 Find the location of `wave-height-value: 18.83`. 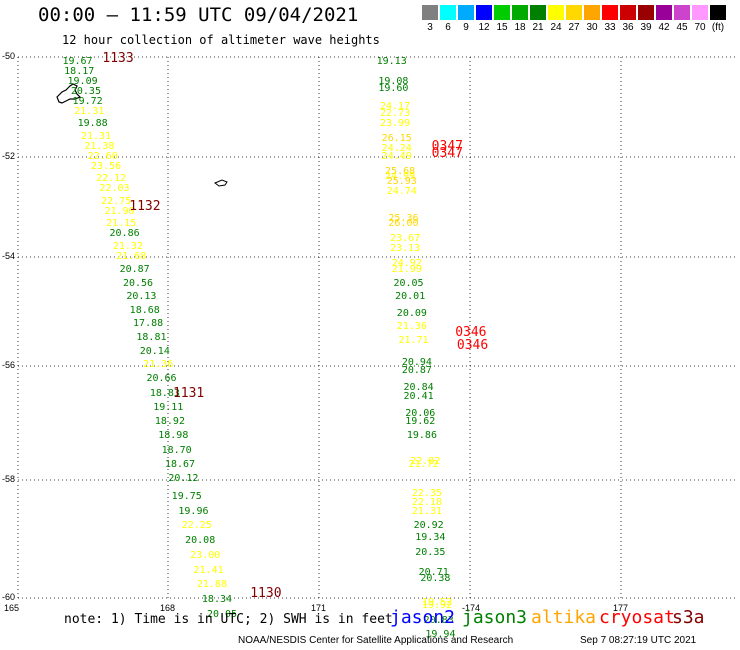

wave-height-value: 18.83 is located at coordinates (164, 393).